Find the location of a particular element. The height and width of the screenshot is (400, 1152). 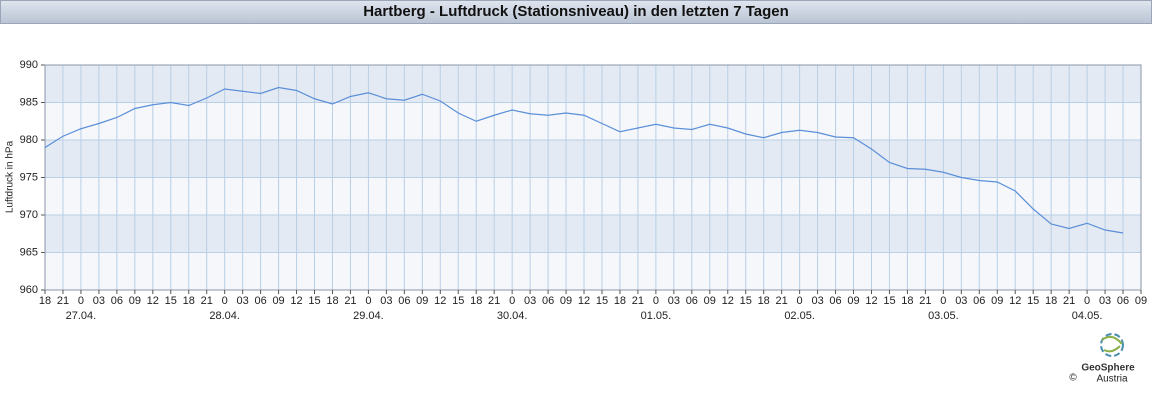

y-tick-label: 990 is located at coordinates (29, 65).